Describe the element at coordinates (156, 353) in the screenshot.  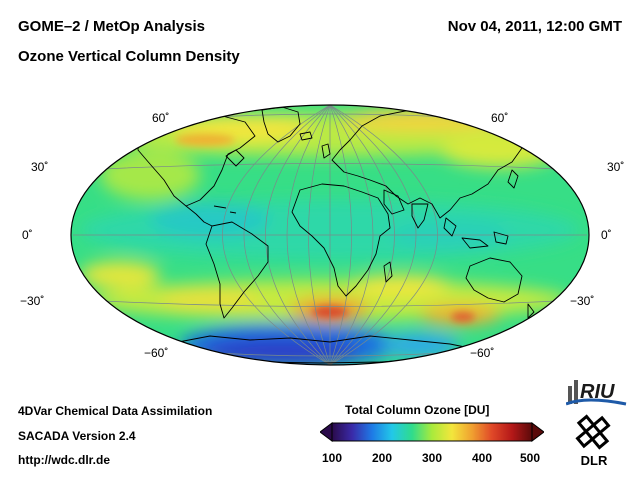
I see `lat-label-60s-left: −60˚` at that location.